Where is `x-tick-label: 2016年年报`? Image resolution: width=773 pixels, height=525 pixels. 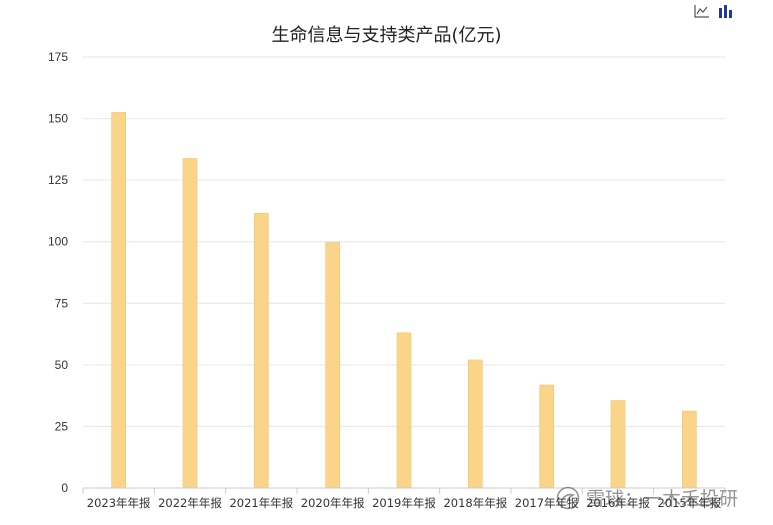 x-tick-label: 2016年年报 is located at coordinates (618, 503).